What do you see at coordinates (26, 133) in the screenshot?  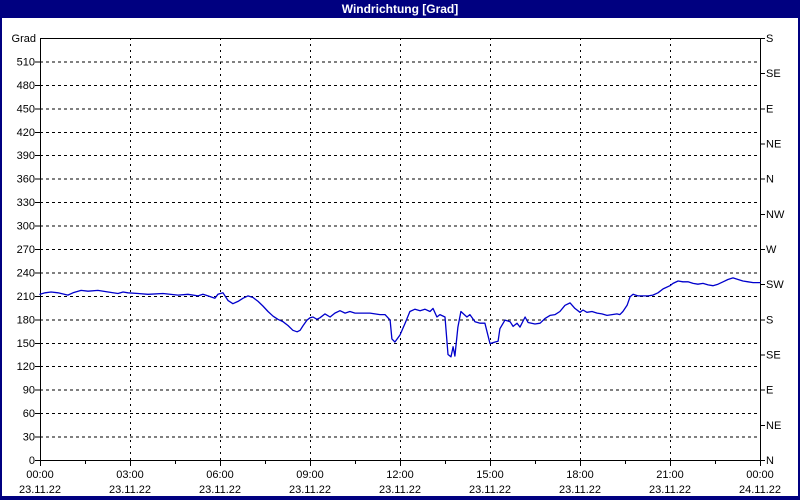 I see `y-axis-tick-label: 420` at bounding box center [26, 133].